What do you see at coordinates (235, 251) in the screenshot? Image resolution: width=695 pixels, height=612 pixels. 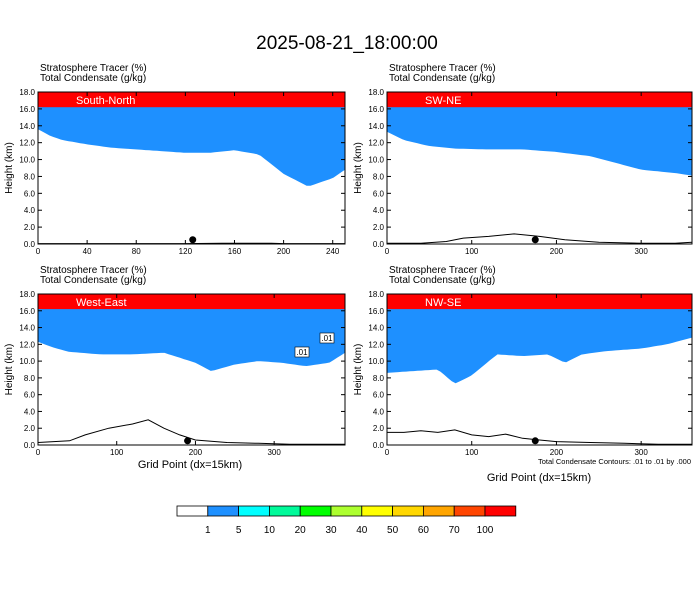 I see `x-tick-label: 160` at bounding box center [235, 251].